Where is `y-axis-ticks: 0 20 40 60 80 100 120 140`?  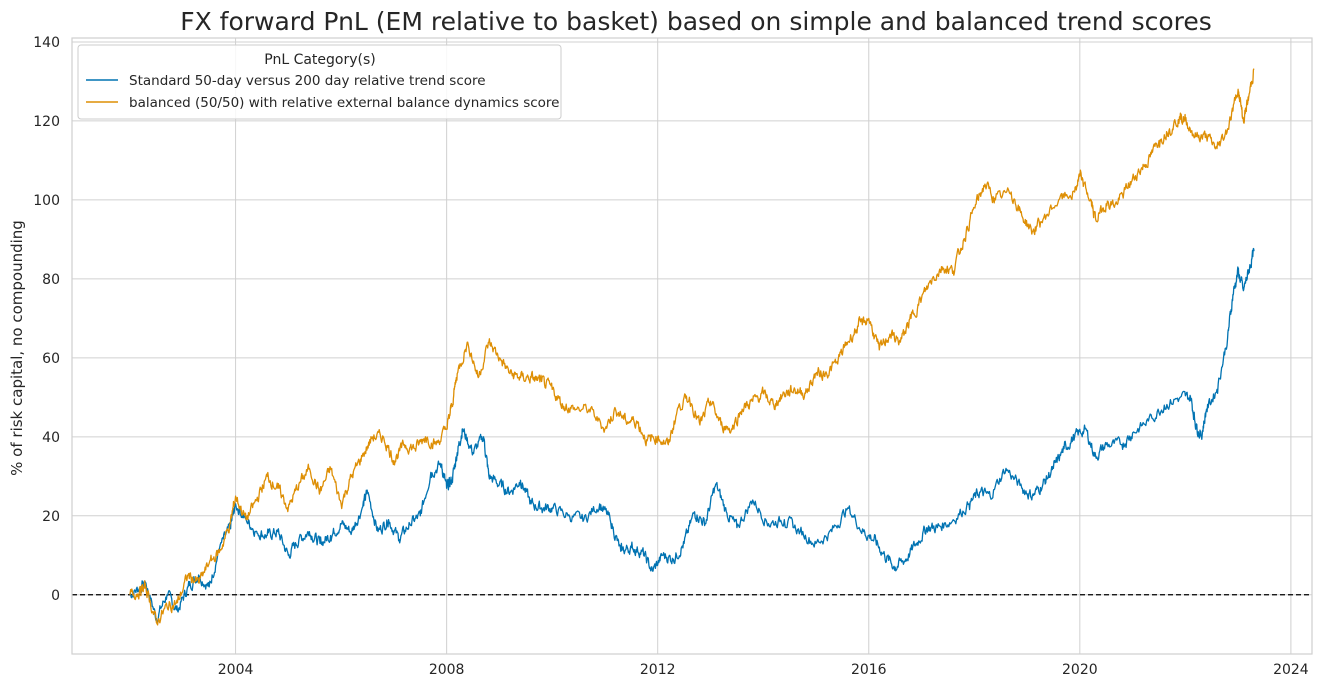 y-axis-ticks: 0 20 40 60 80 100 120 140 is located at coordinates (46, 319).